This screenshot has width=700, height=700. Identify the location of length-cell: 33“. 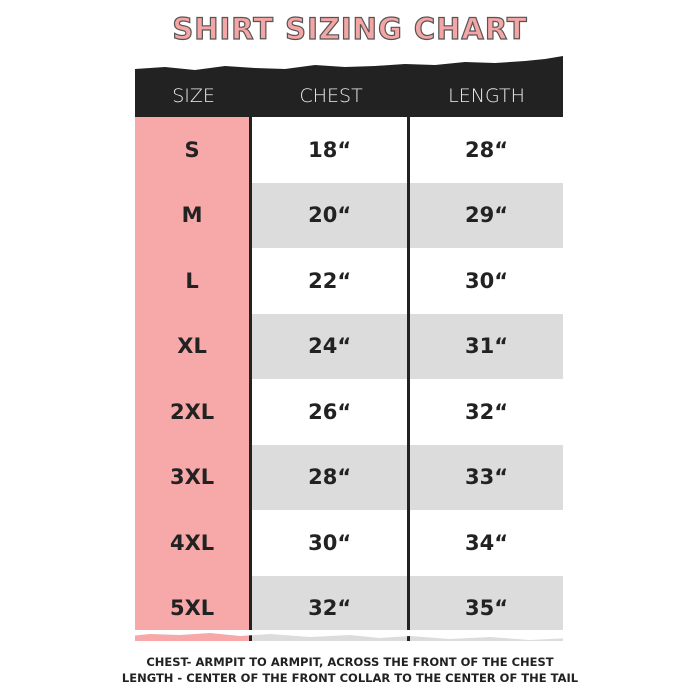
(486, 477).